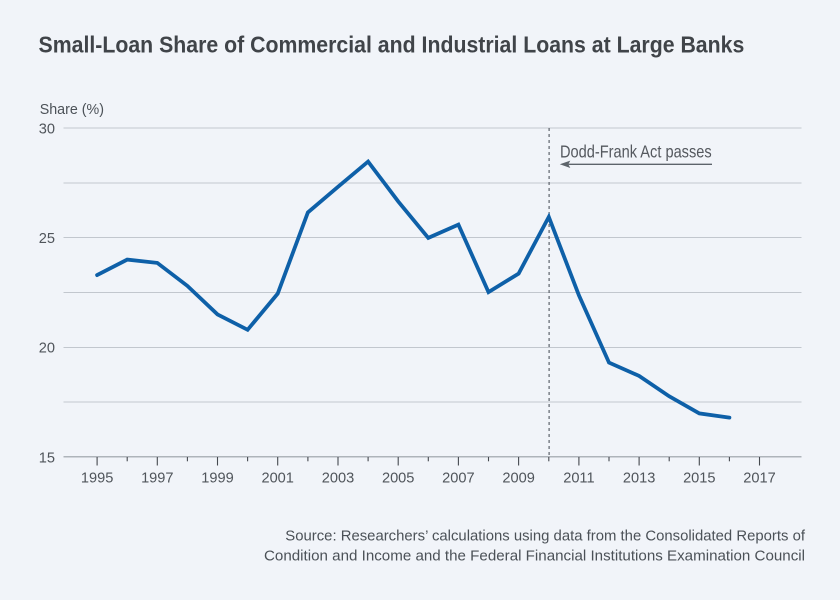 The height and width of the screenshot is (600, 840). I want to click on svg-text: 2003, so click(338, 479).